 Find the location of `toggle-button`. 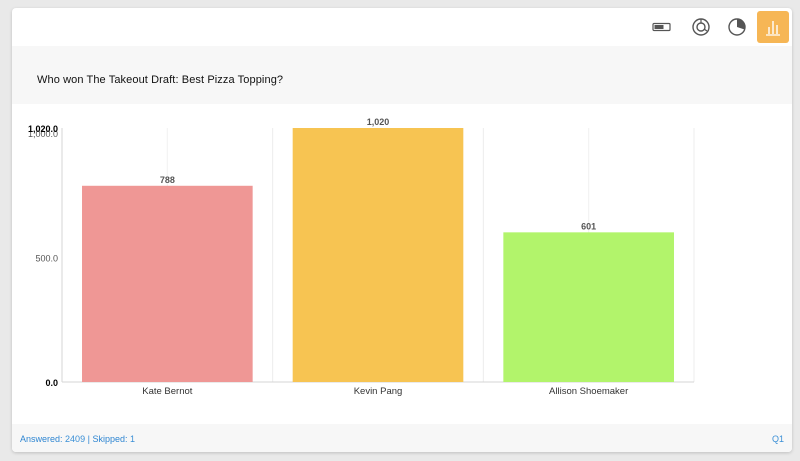

toggle-button is located at coordinates (662, 27).